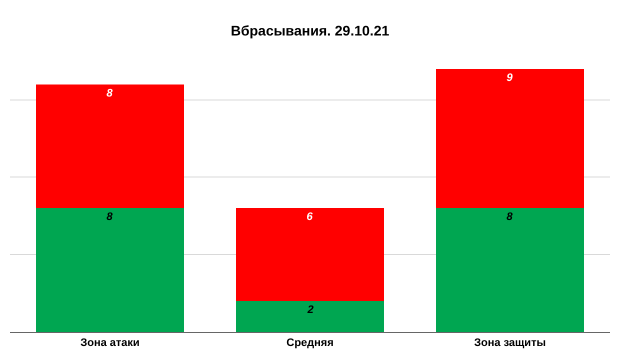 This screenshot has height=364, width=620. I want to click on x-tick-label: Средняя, so click(310, 343).